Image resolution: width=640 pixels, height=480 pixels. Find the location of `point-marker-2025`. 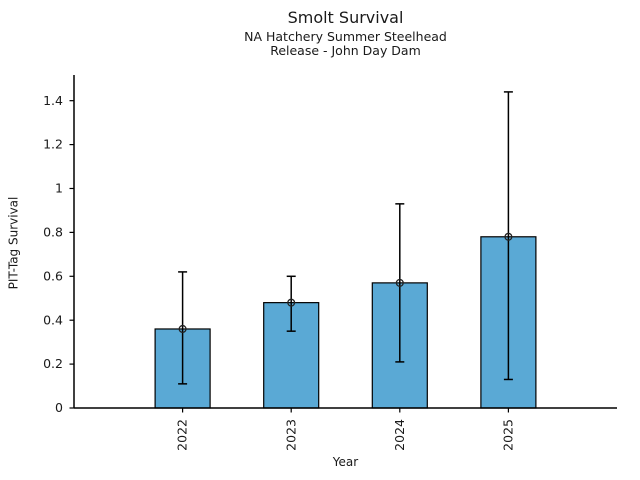

point-marker-2025 is located at coordinates (508, 236).